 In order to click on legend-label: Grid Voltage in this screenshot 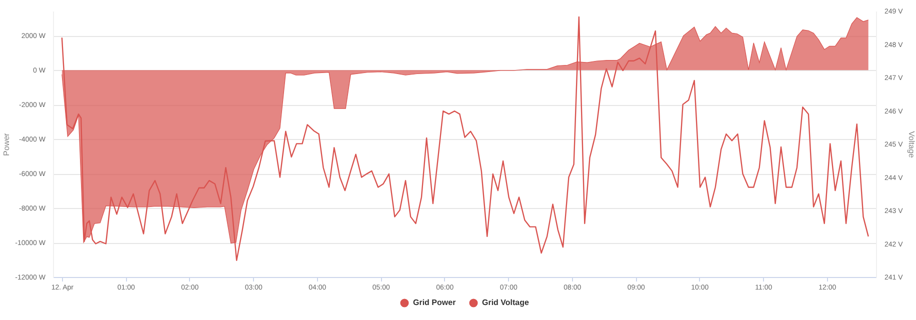, I will do `click(506, 302)`.